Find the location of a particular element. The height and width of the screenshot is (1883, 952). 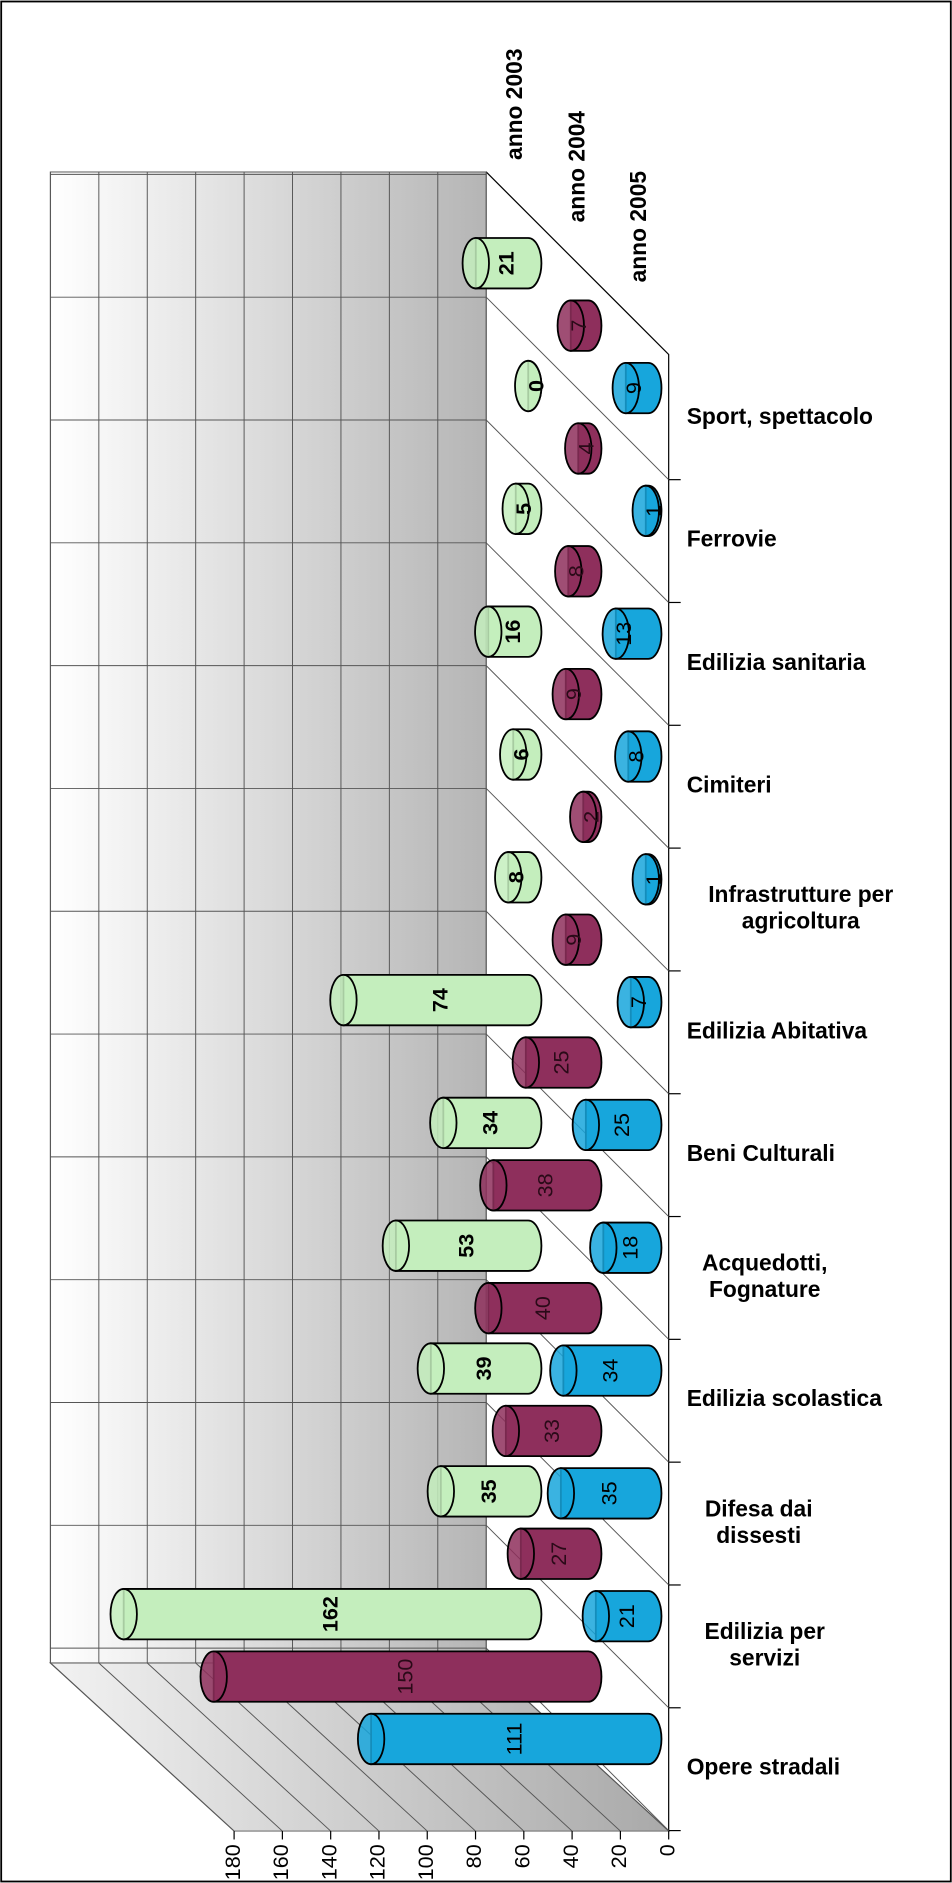

data-label: 6 is located at coordinates (521, 754).